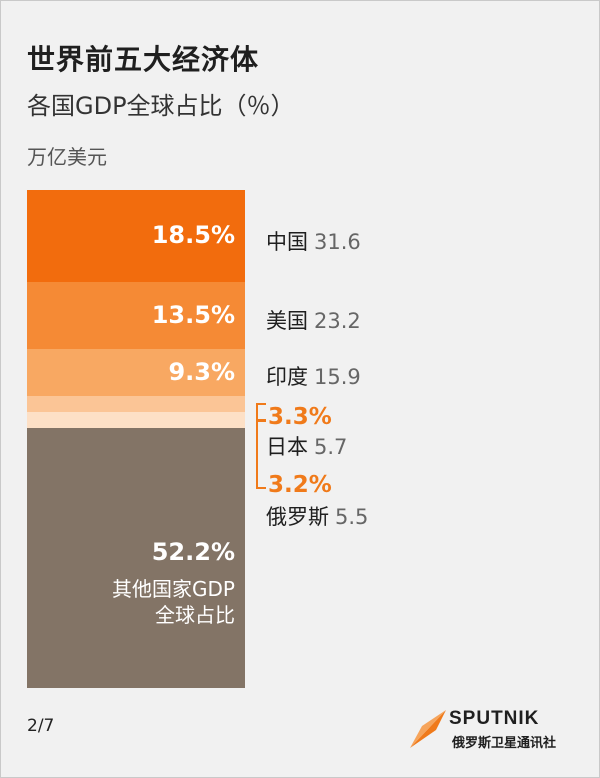 The width and height of the screenshot is (600, 778). I want to click on brand-name: SPUTNIK, so click(494, 718).